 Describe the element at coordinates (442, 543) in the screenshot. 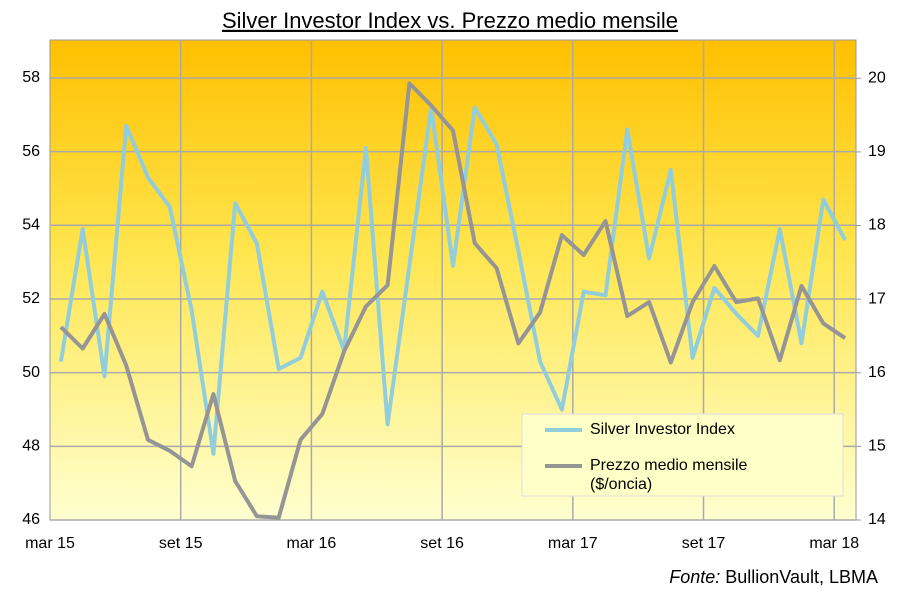

I see `x-tick-label: set 16` at that location.